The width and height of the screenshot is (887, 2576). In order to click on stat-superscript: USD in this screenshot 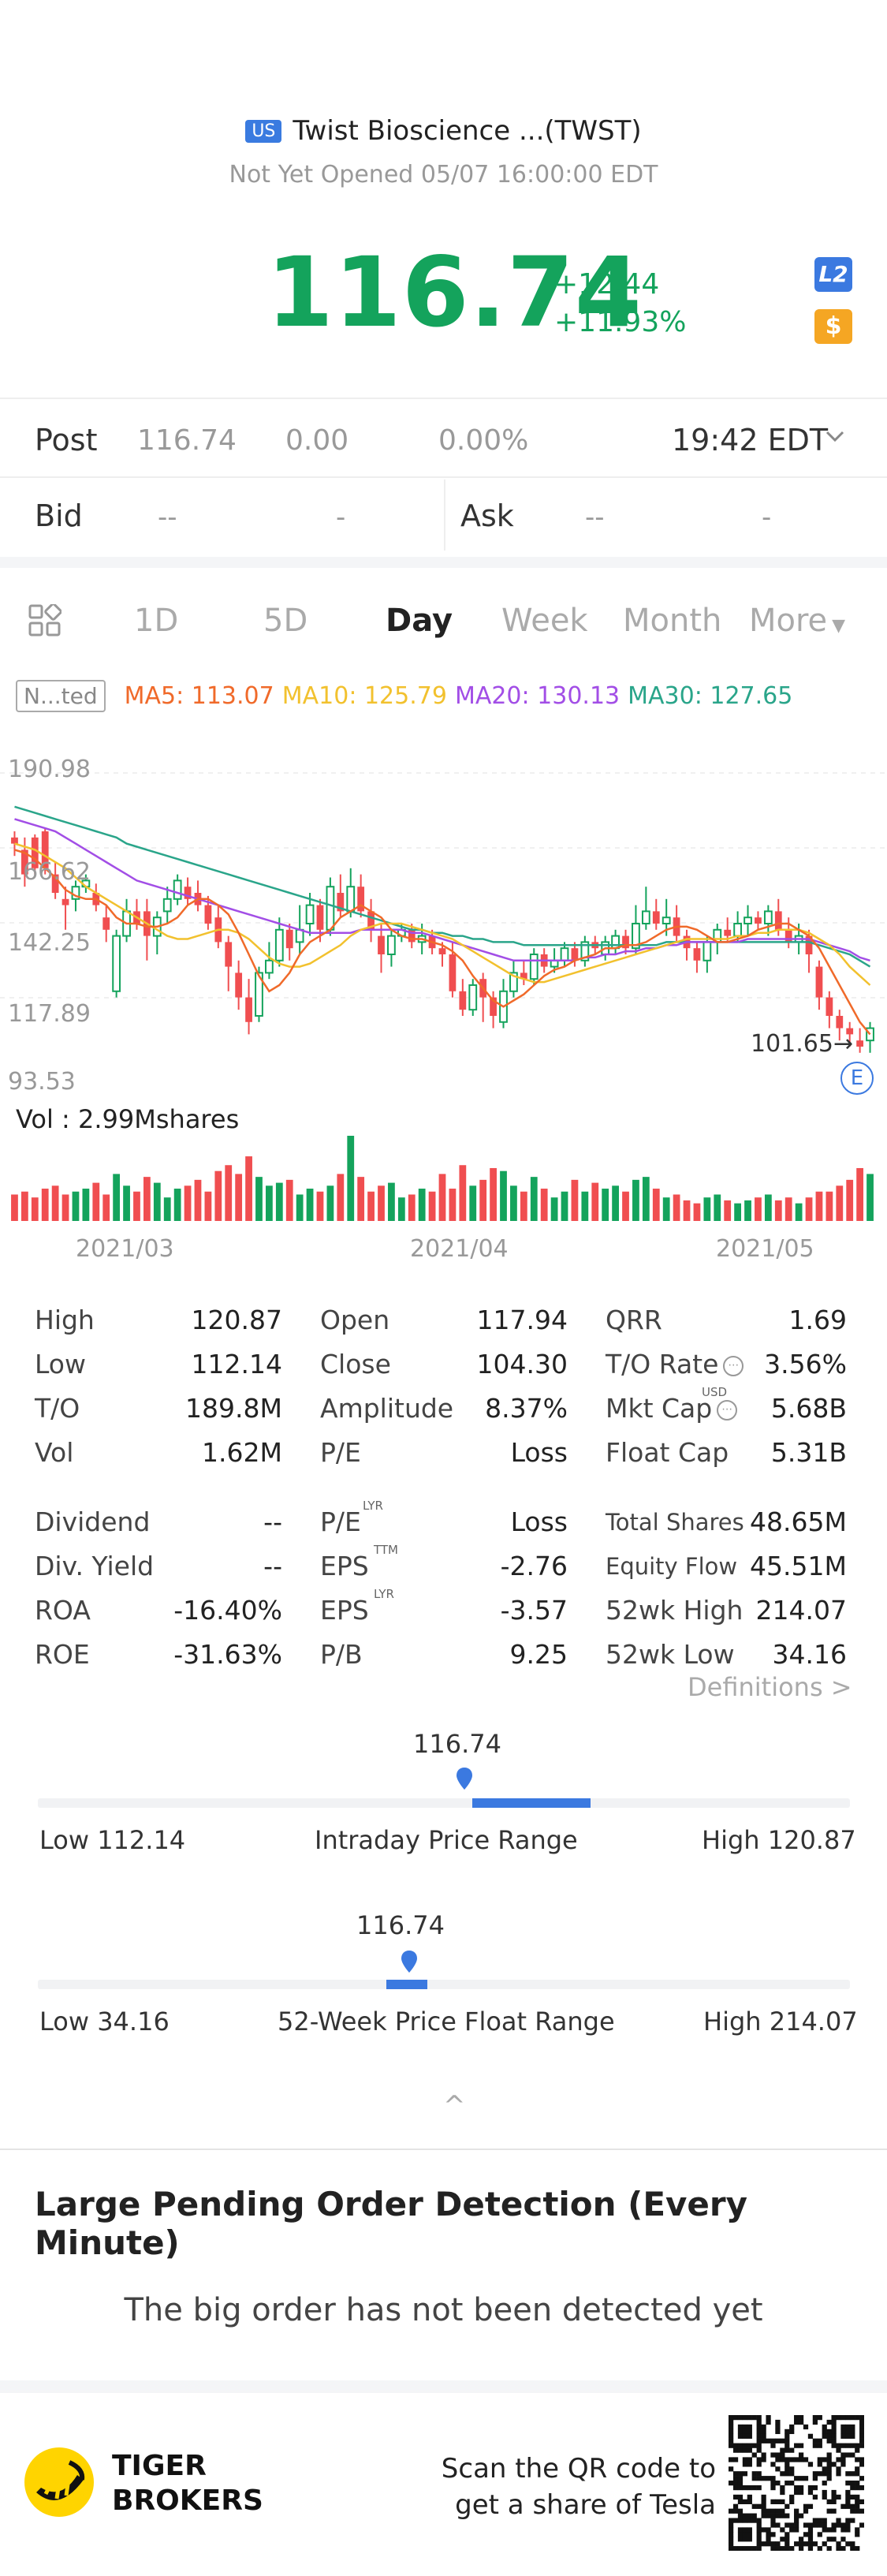, I will do `click(715, 1392)`.